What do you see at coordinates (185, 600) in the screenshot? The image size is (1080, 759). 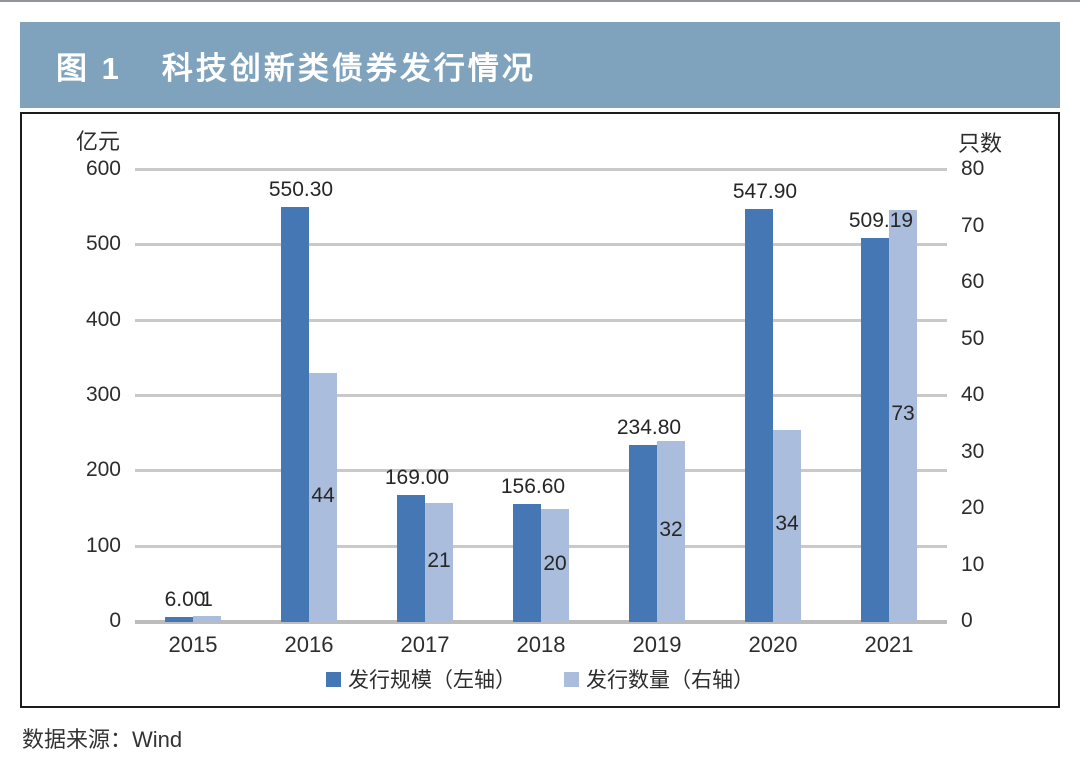 I see `scale-value-label: 6.00` at bounding box center [185, 600].